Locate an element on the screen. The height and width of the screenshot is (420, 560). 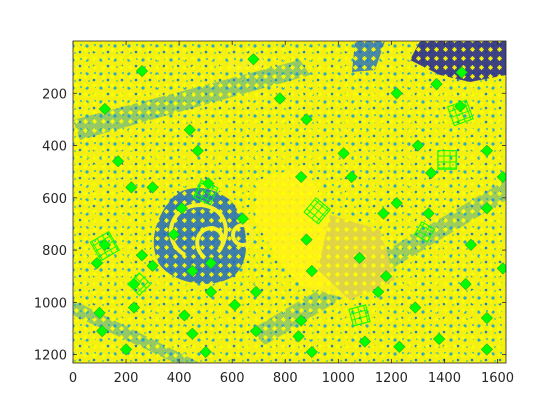
x-tick-label: 0 is located at coordinates (73, 378).